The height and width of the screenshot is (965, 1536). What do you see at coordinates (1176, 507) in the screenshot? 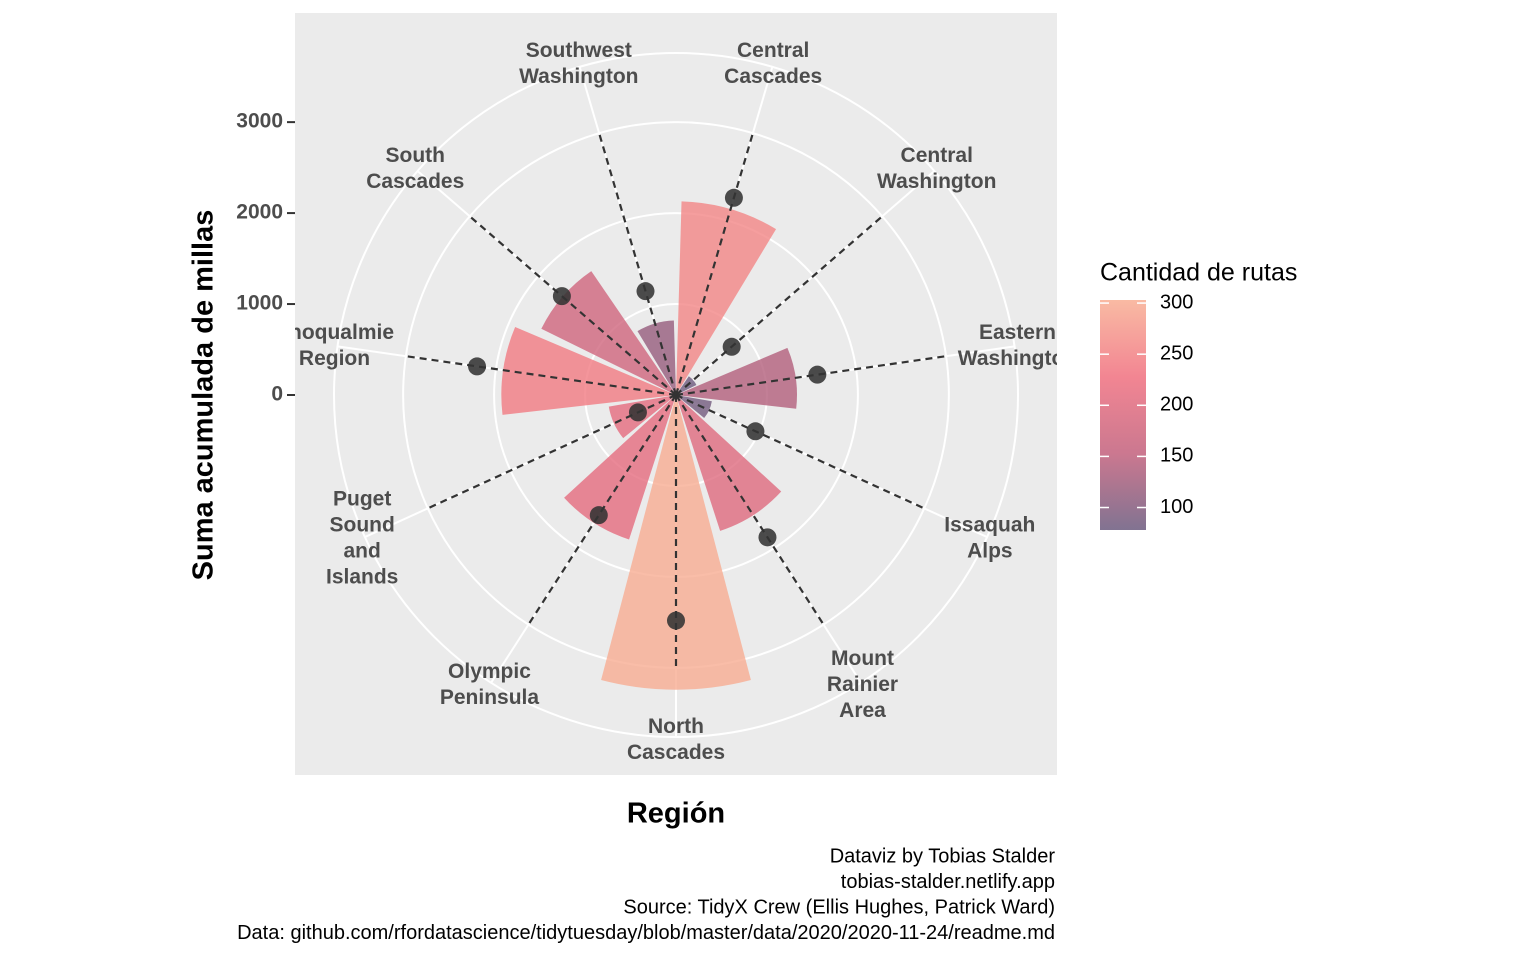
I see `colorbar-label: 100` at bounding box center [1176, 507].